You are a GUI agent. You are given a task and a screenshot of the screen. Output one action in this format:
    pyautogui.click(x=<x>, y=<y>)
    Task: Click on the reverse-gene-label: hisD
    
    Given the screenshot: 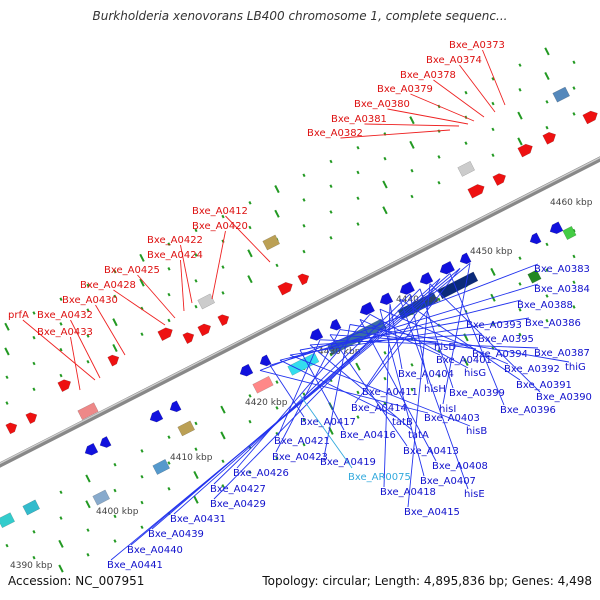 What is the action you would take?
    pyautogui.click(x=445, y=347)
    